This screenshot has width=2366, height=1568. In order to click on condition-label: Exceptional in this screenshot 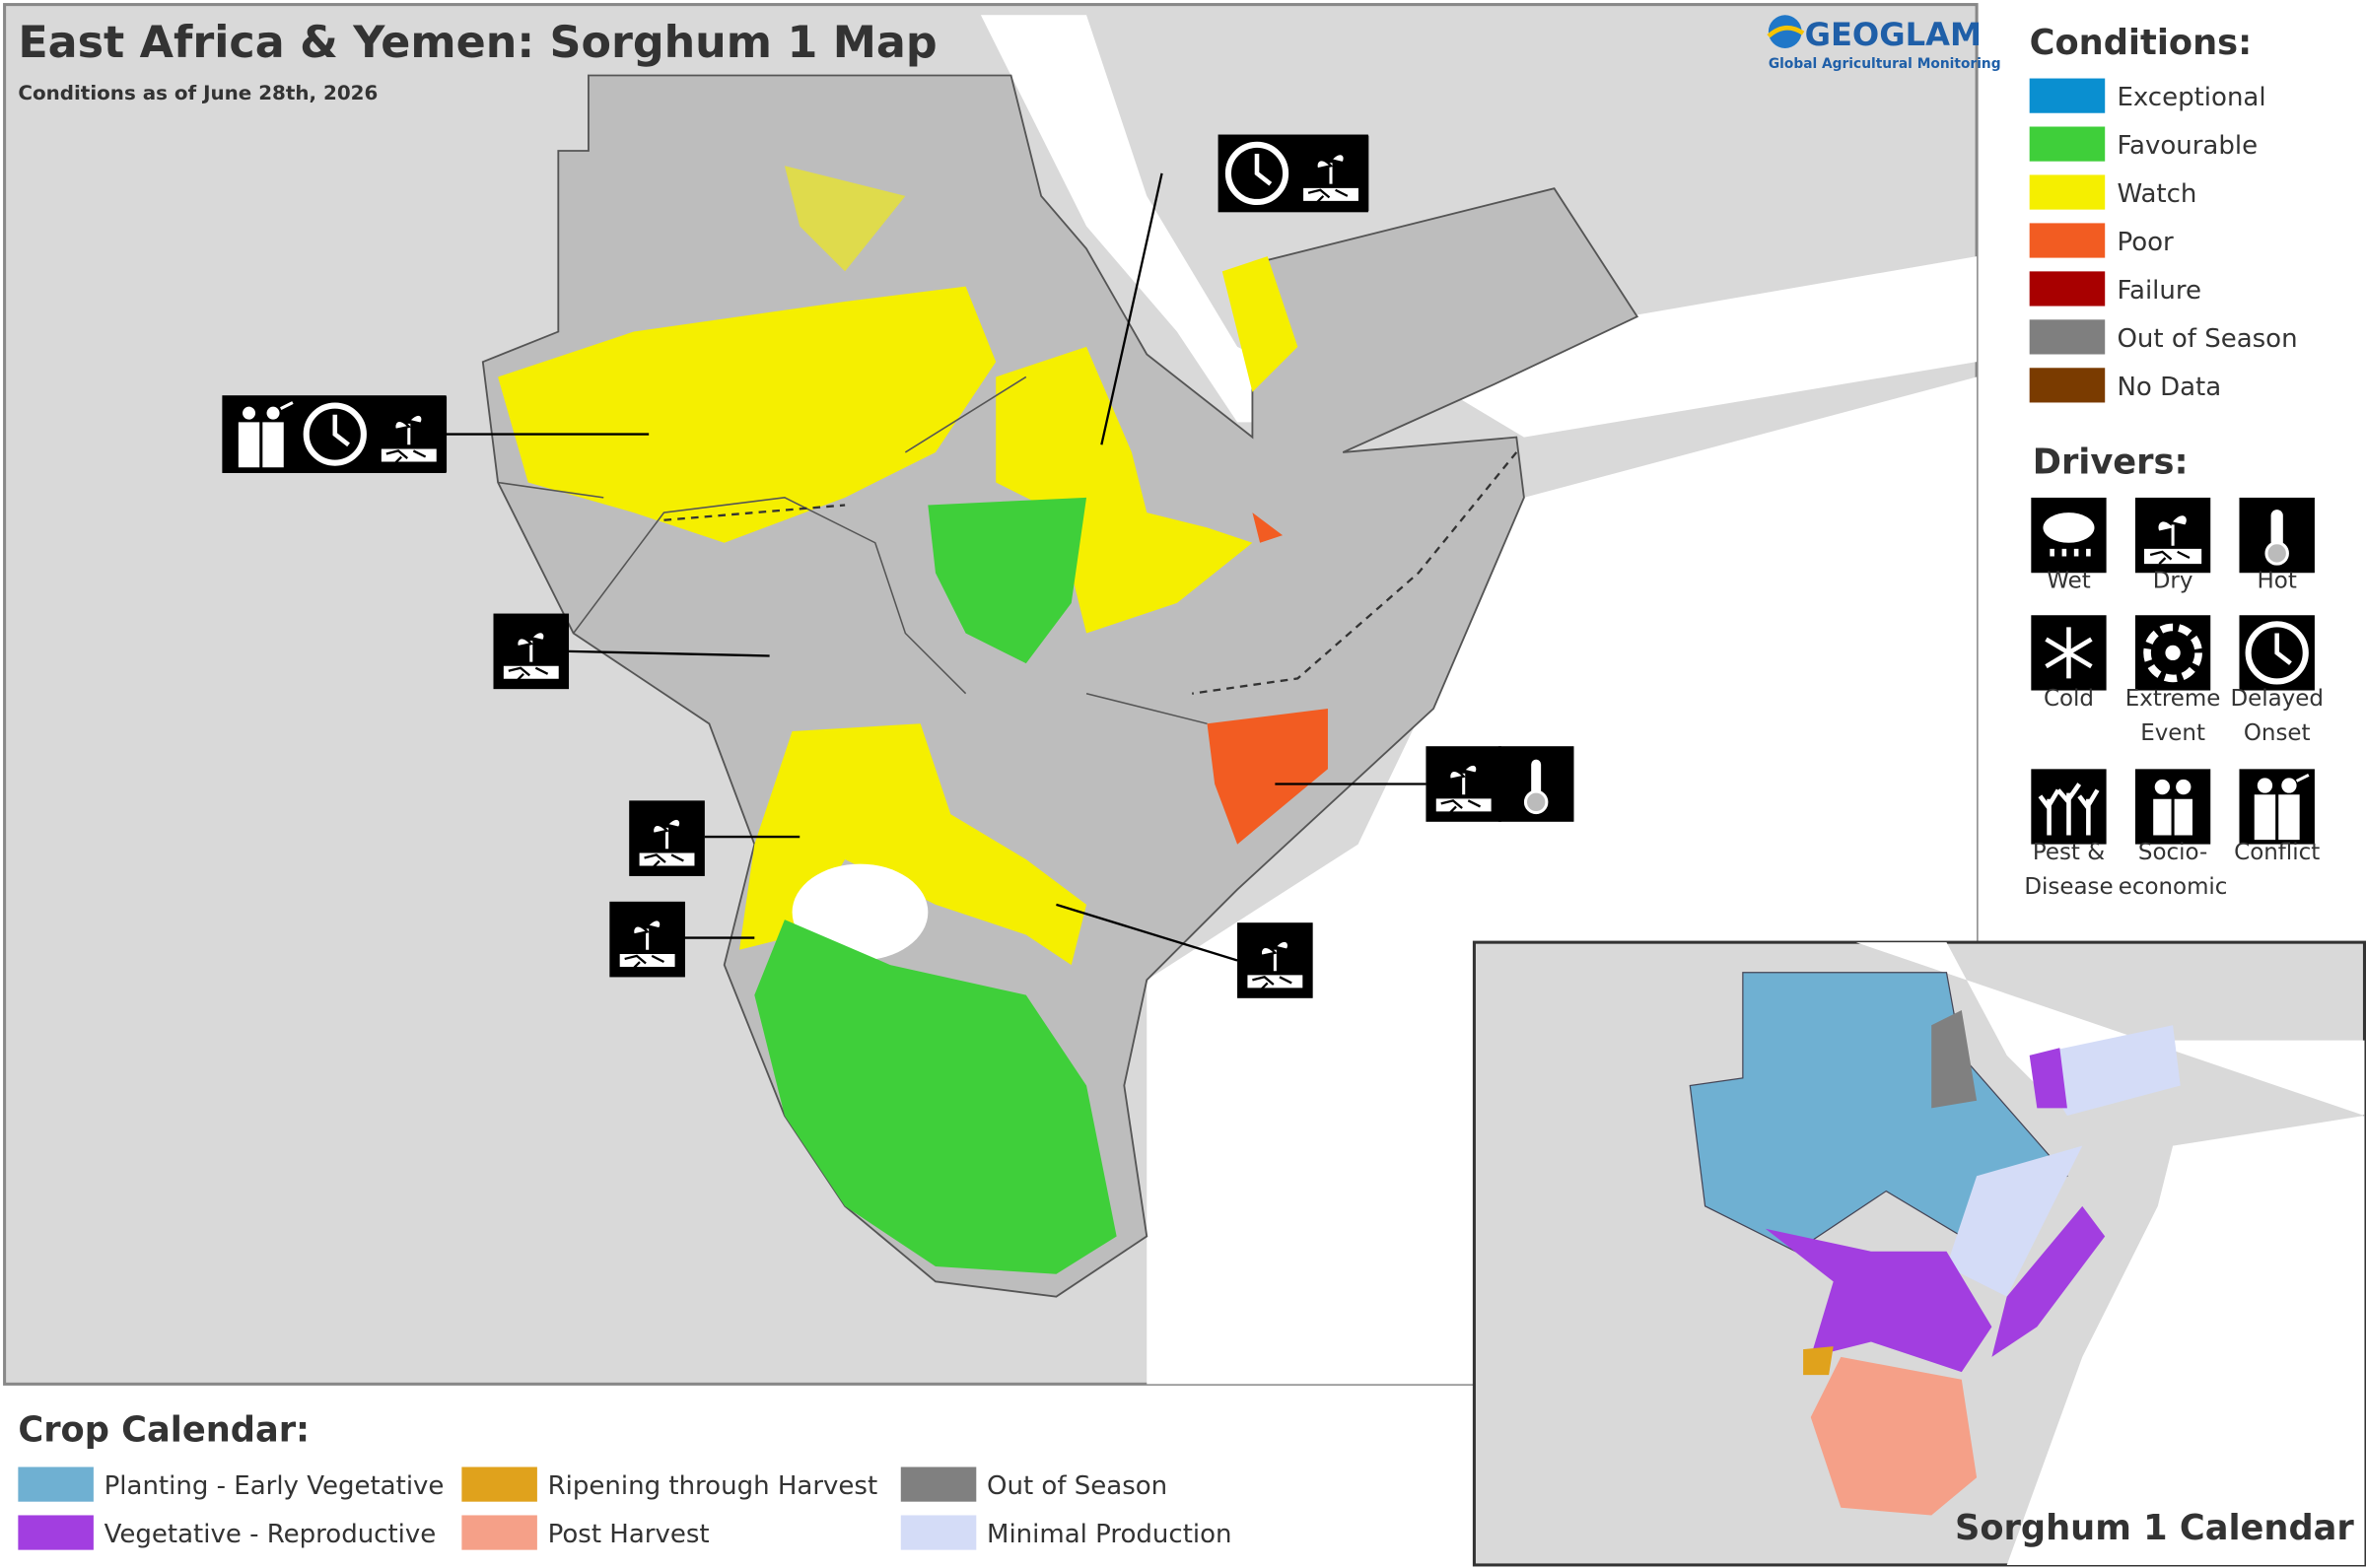, I will do `click(2191, 97)`.